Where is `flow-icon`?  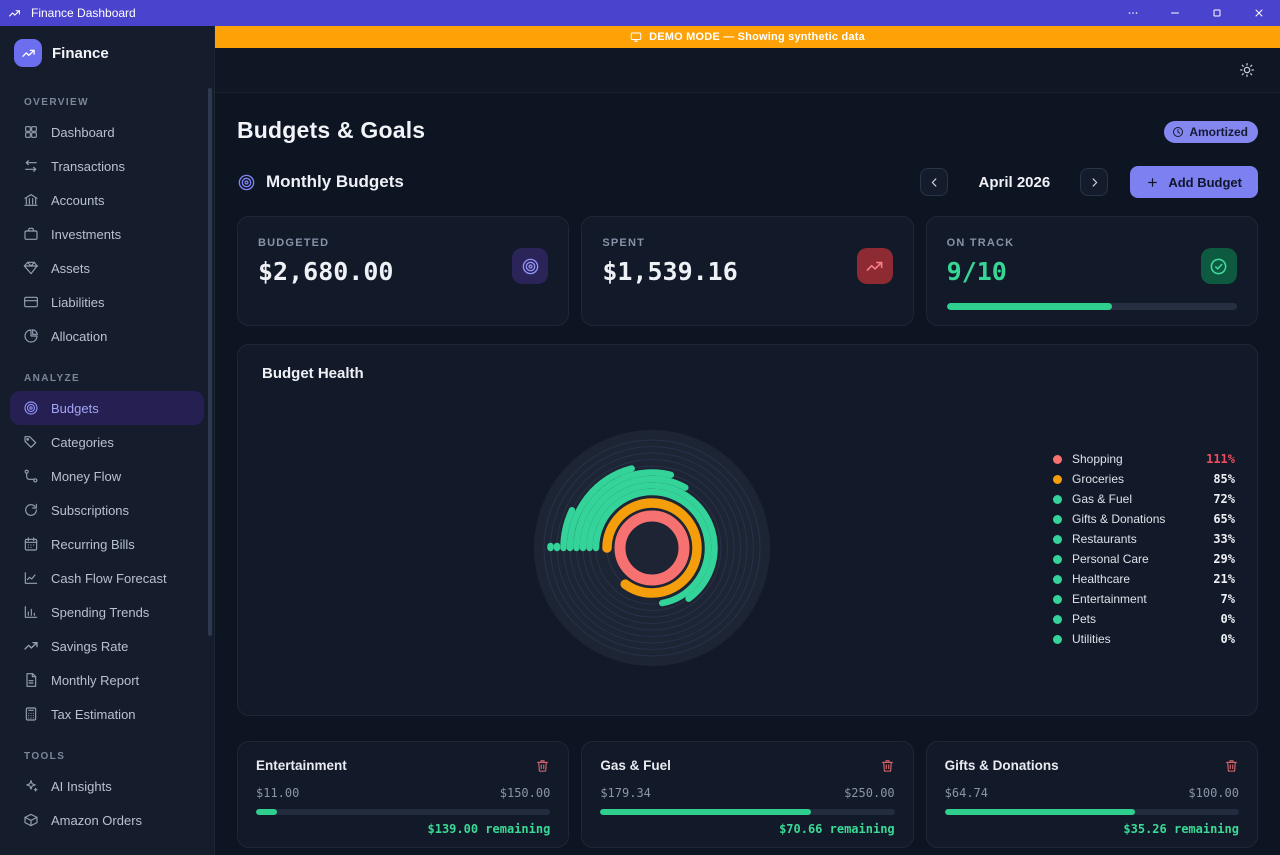 flow-icon is located at coordinates (31, 476).